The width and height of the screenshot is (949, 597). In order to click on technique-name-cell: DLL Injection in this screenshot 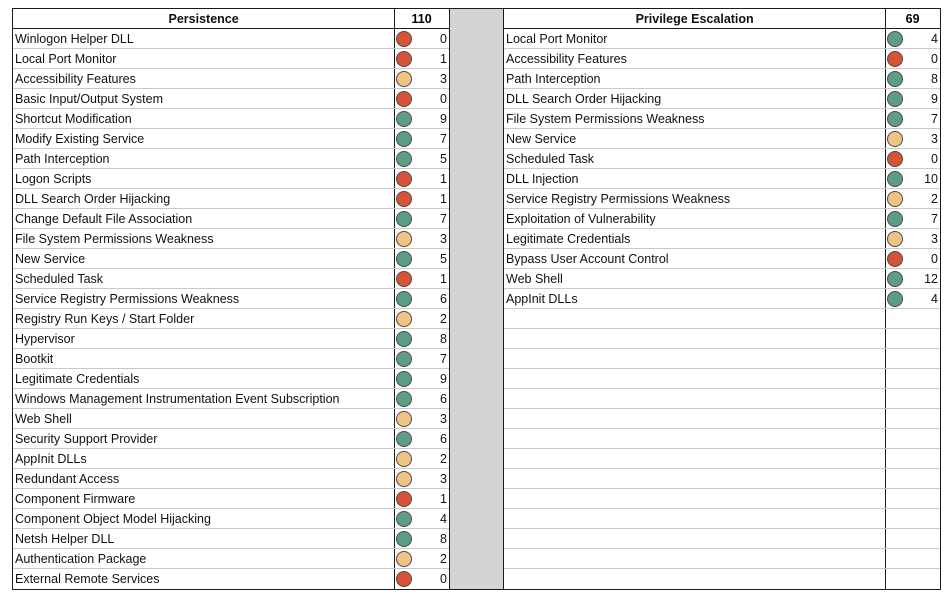, I will do `click(542, 178)`.